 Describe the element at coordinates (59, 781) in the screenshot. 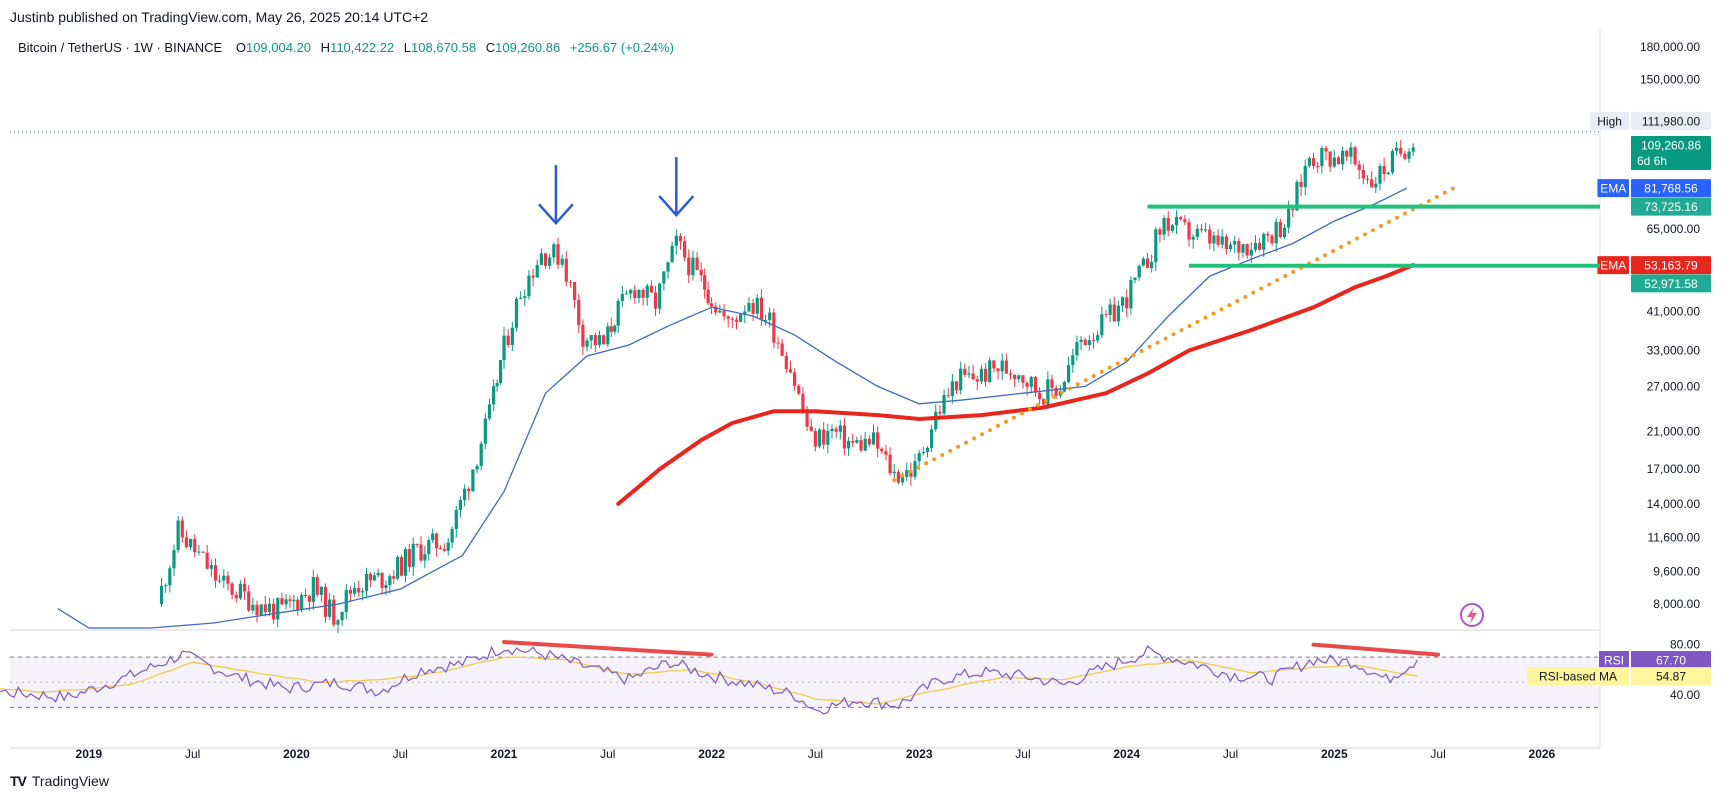

I see `tradingview-footer: TV TradingView` at that location.